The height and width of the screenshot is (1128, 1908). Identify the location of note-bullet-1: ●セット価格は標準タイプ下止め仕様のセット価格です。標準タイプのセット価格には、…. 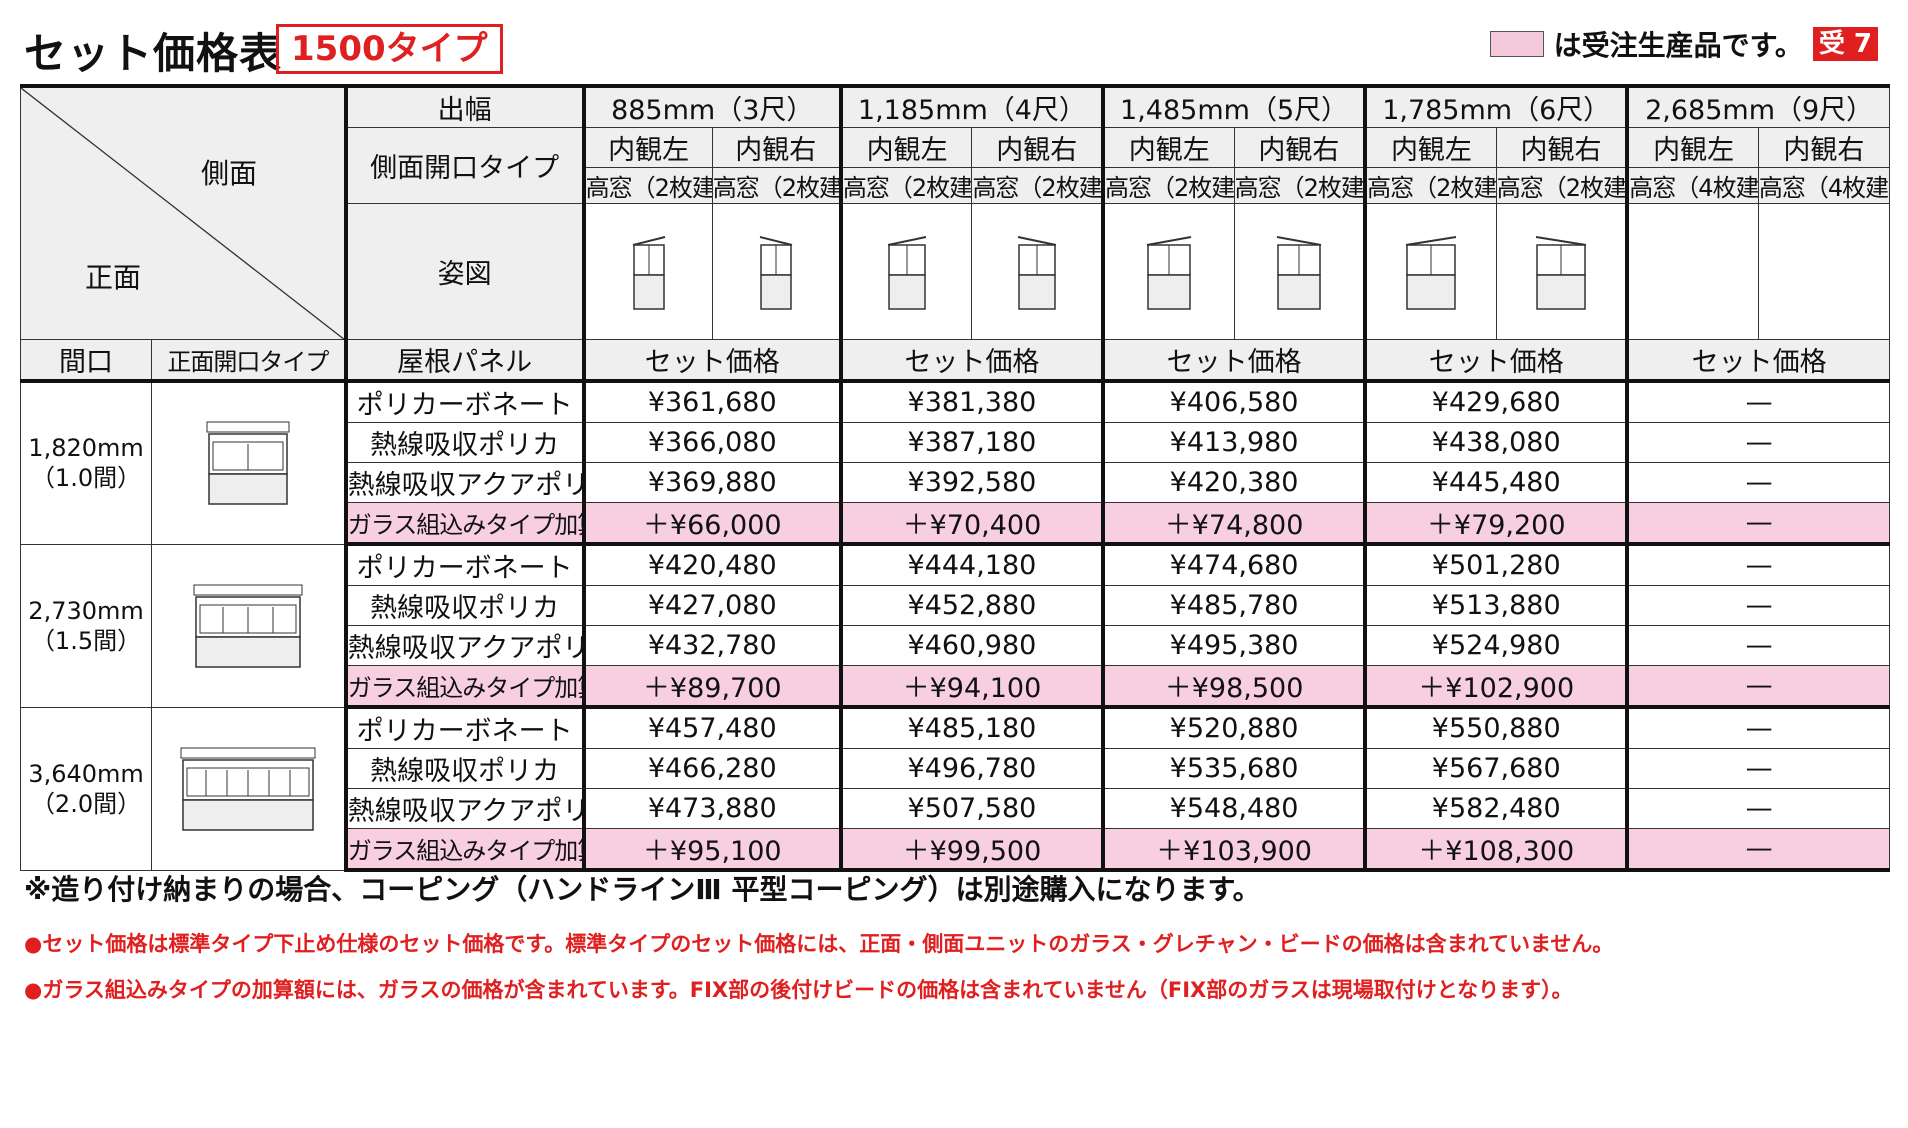
(819, 944).